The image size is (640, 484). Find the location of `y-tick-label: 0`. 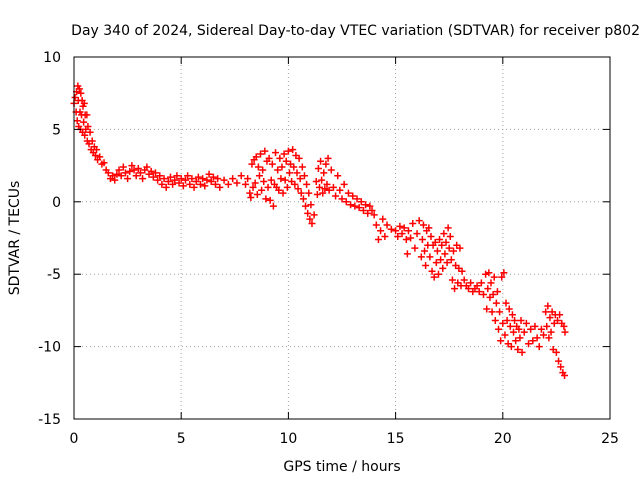

y-tick-label: 0 is located at coordinates (56, 203).